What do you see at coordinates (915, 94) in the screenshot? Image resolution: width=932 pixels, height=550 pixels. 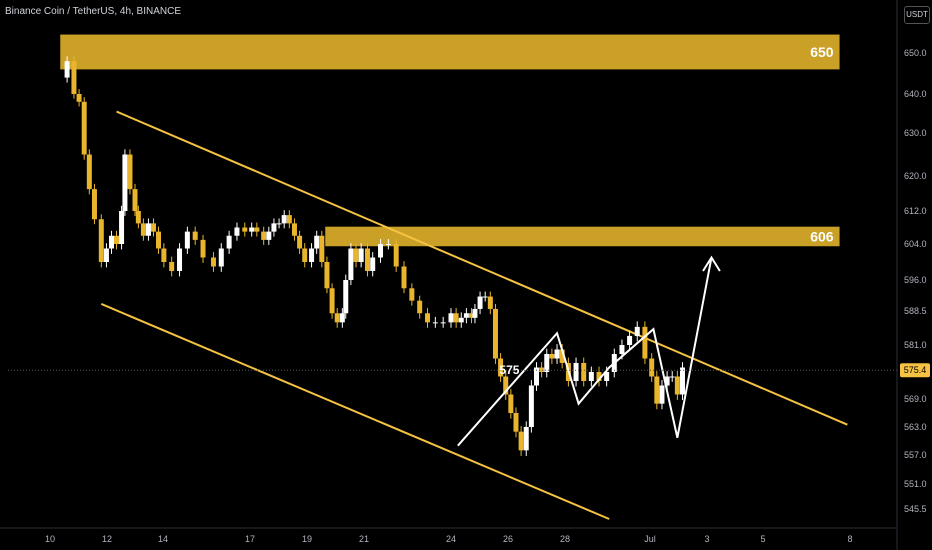 I see `y-tick-label: 640.0` at bounding box center [915, 94].